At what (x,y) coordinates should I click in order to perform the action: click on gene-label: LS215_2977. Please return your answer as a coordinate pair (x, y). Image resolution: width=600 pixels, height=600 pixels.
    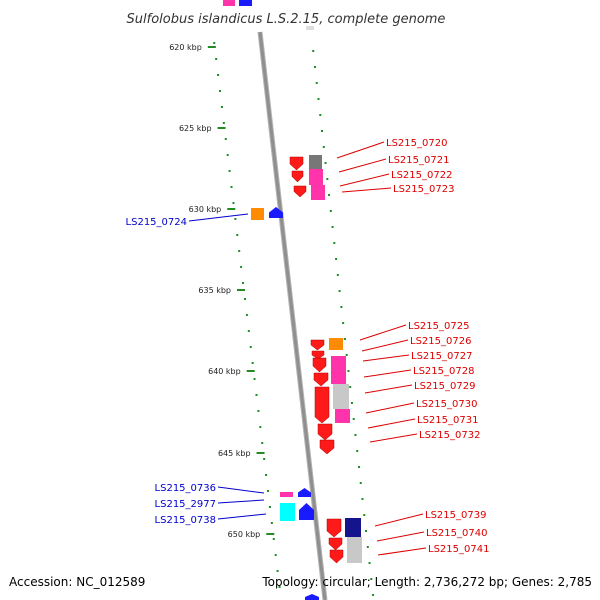
    Looking at the image, I should click on (185, 504).